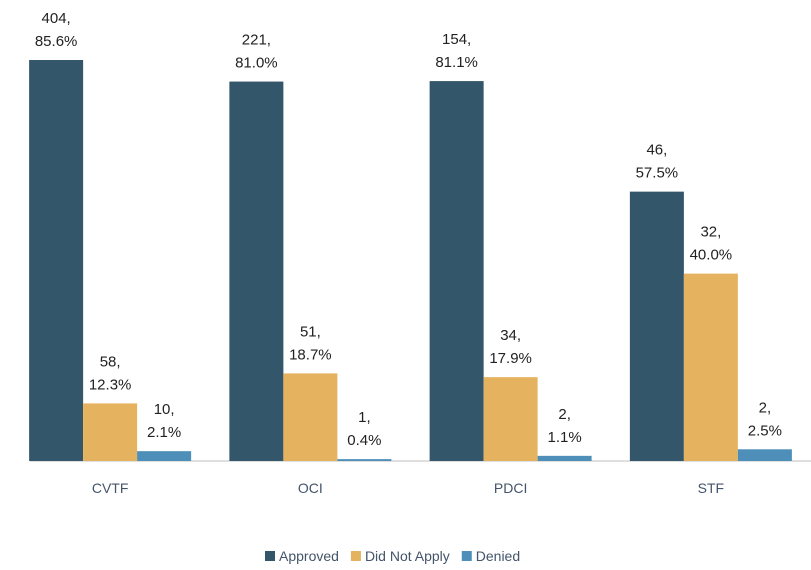 The width and height of the screenshot is (811, 570). I want to click on legend: Approved Did Not Apply Denied, so click(392, 556).